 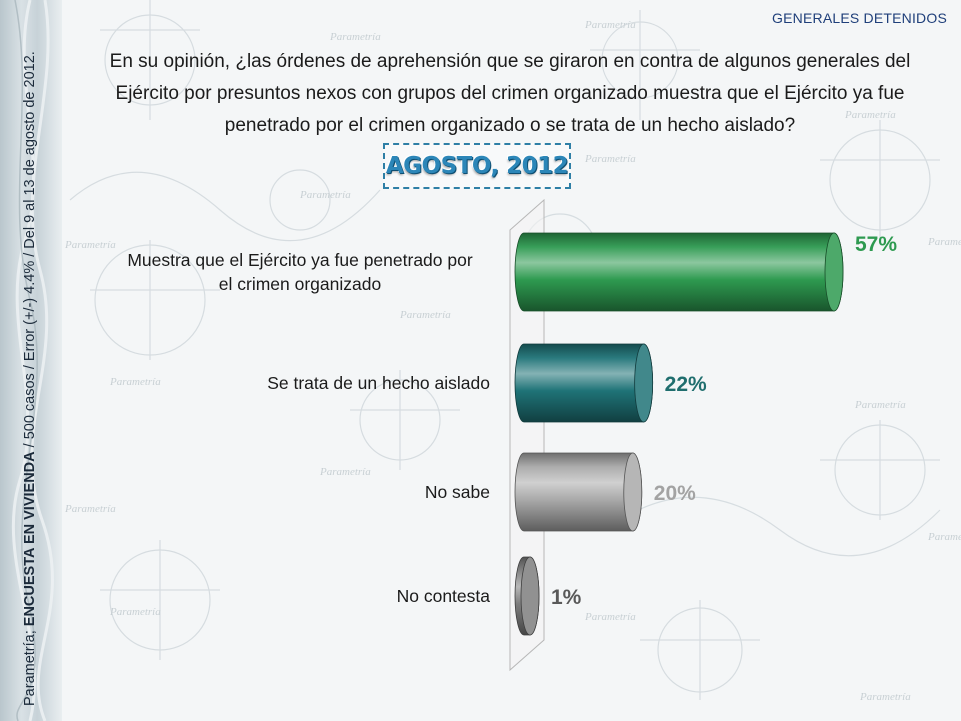 I want to click on section-tag: GENERALES DETENIDOS, so click(x=859, y=18).